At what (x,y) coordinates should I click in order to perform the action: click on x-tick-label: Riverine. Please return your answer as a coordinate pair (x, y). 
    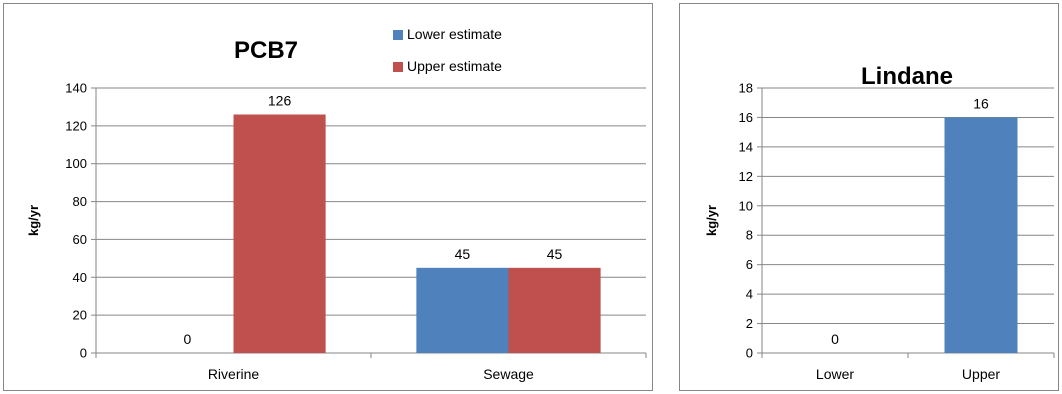
    Looking at the image, I should click on (234, 374).